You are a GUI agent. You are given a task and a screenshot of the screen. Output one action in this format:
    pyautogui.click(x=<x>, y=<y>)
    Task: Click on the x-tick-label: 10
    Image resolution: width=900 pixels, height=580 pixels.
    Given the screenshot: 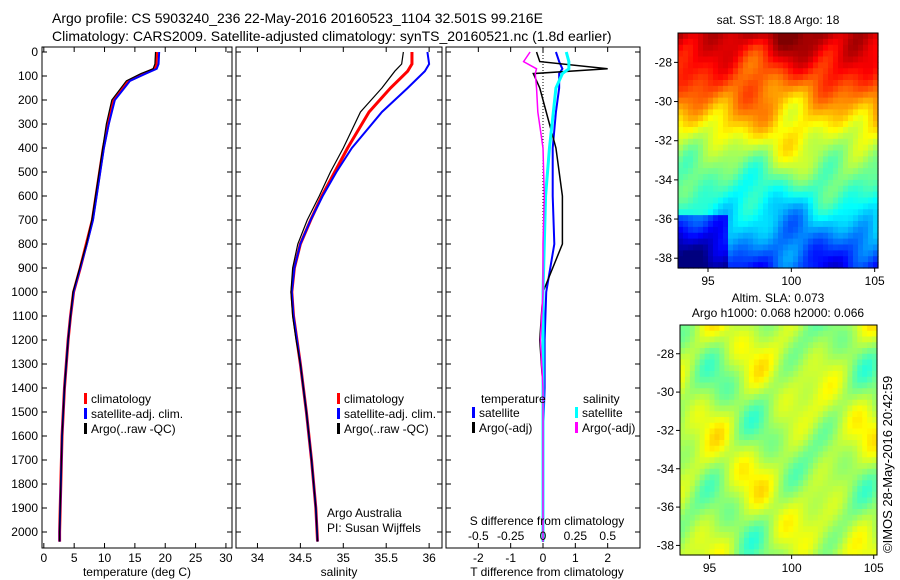 What is the action you would take?
    pyautogui.click(x=105, y=558)
    